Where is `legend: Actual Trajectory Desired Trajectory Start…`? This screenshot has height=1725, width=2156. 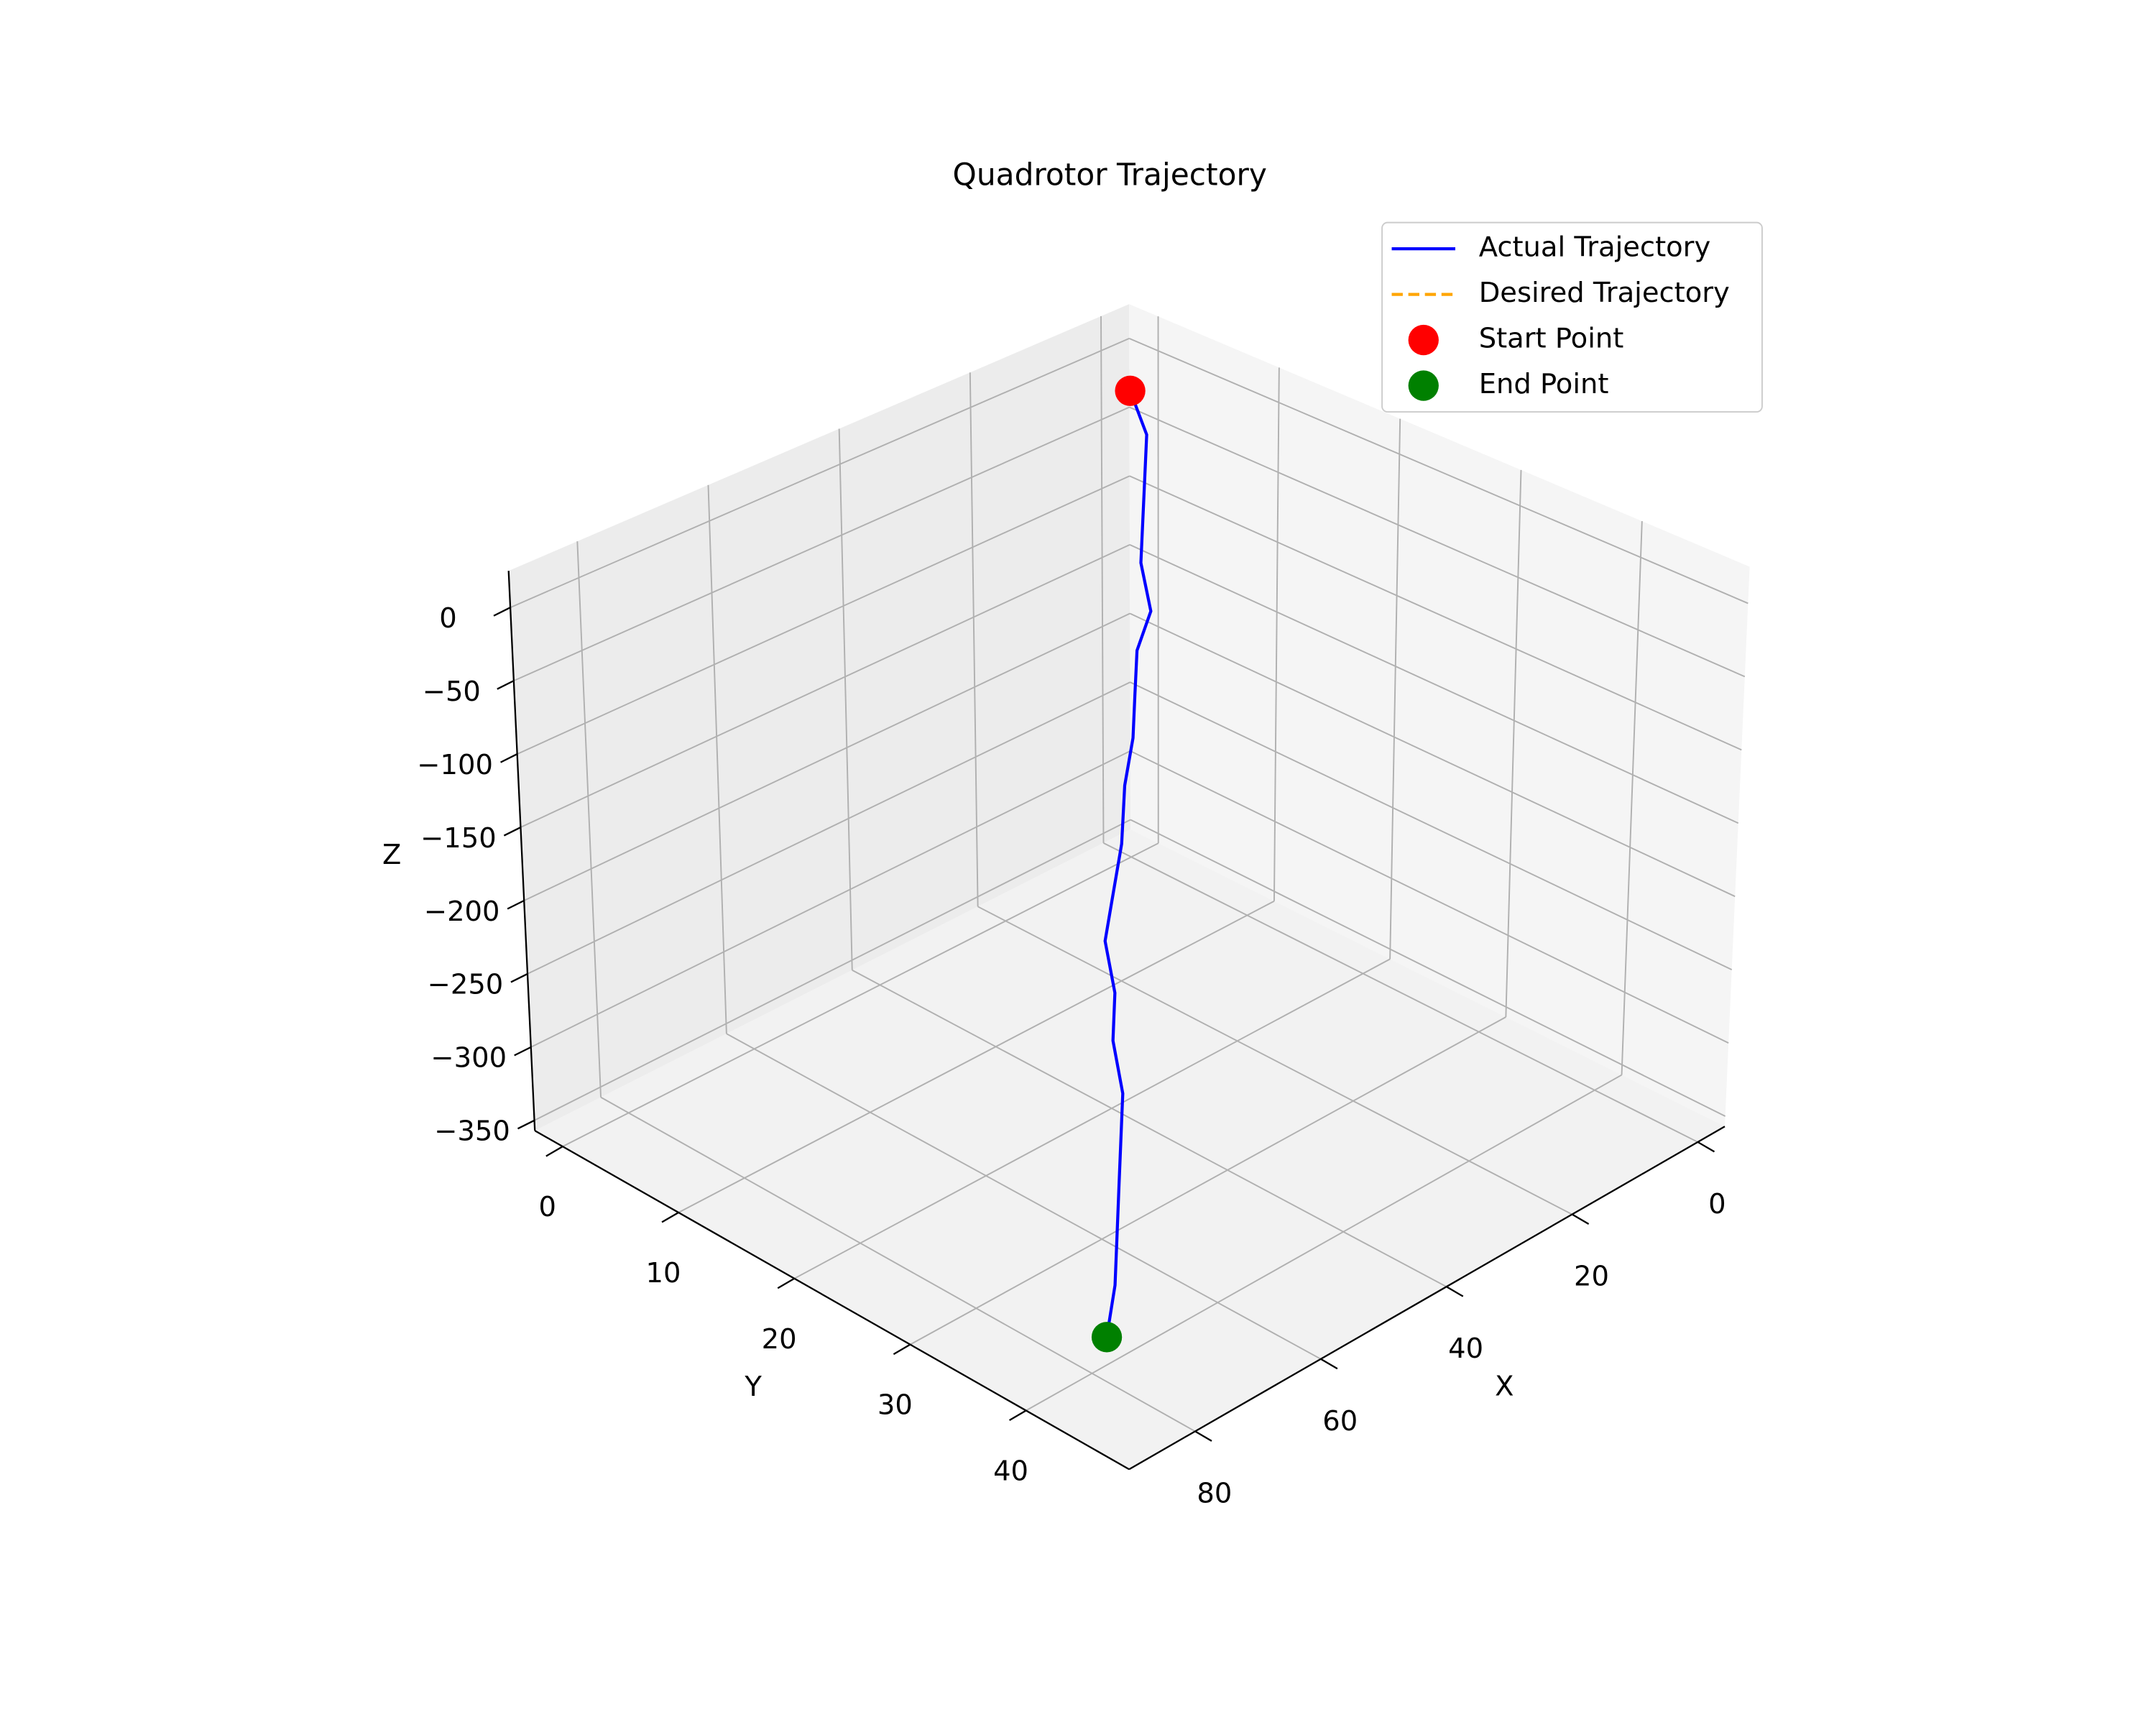
legend: Actual Trajectory Desired Trajectory Start… is located at coordinates (1572, 317).